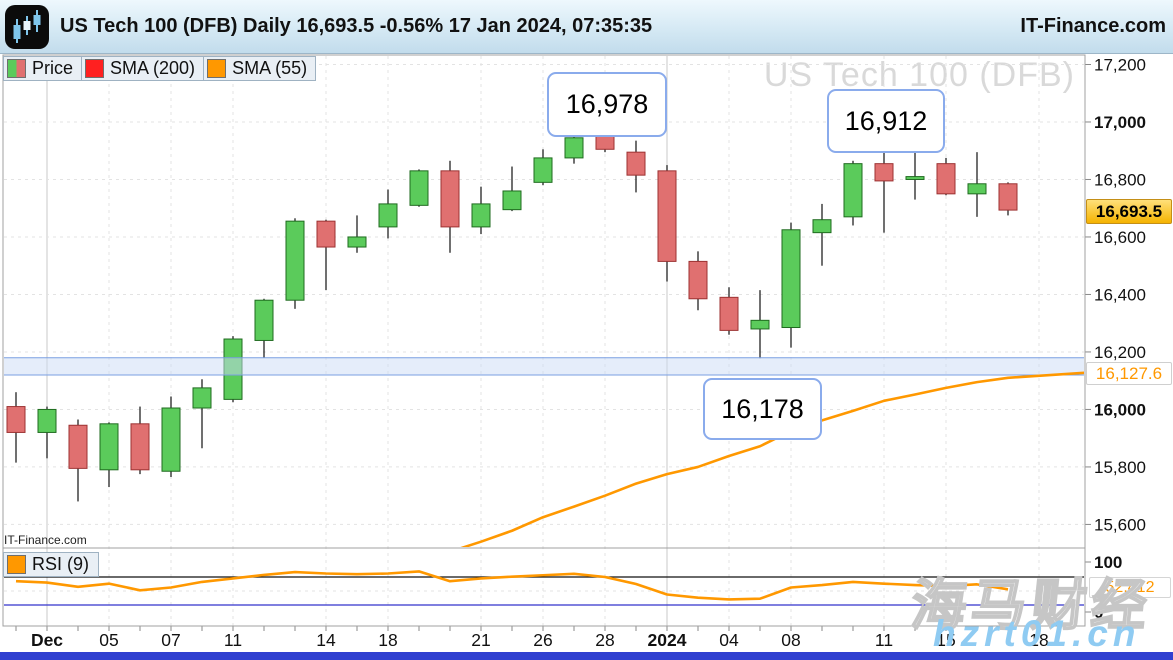  I want to click on brand-link: IT-Finance.com, so click(1093, 26).